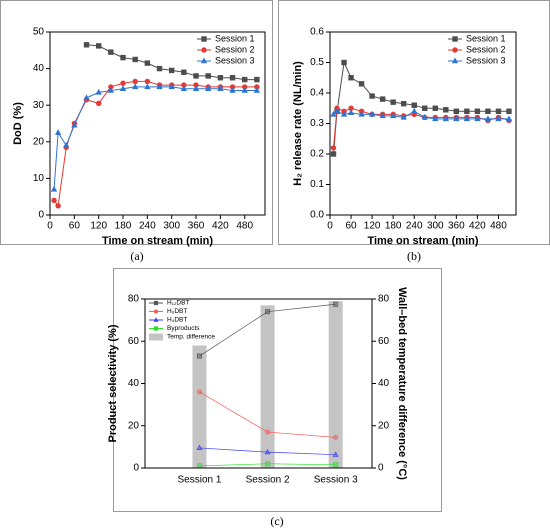 This screenshot has height=531, width=550. What do you see at coordinates (336, 480) in the screenshot?
I see `x-tick-label: Session 3` at bounding box center [336, 480].